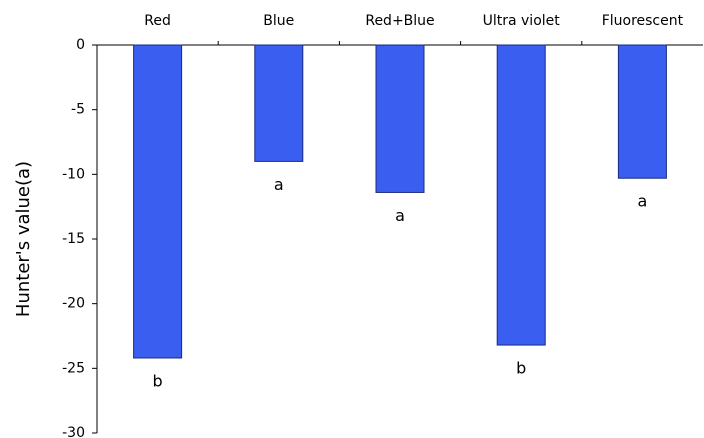 The image size is (704, 438). I want to click on x-tick-label: Fluorescent, so click(643, 21).